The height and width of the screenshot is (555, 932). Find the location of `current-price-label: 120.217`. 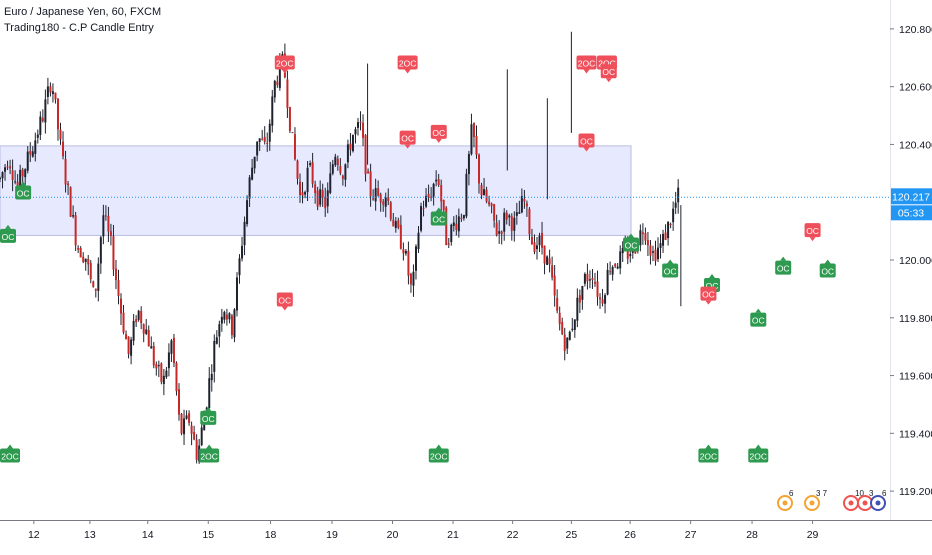

current-price-label: 120.217 is located at coordinates (911, 197).